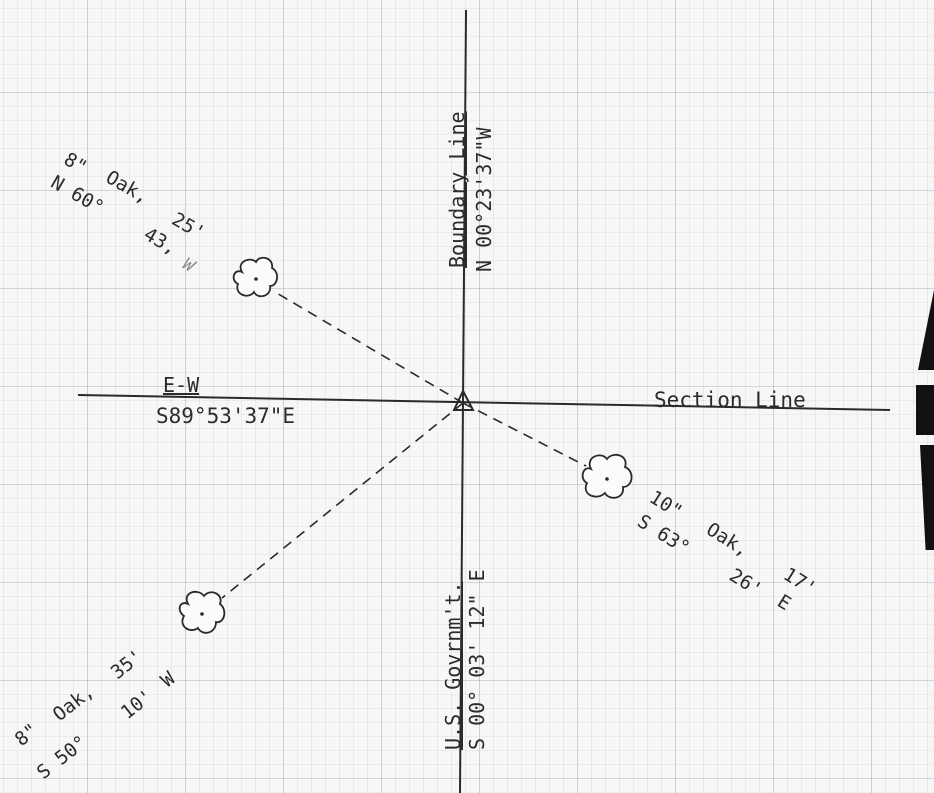 The image size is (934, 793). What do you see at coordinates (255, 277) in the screenshot?
I see `oak-tree-symbol-nw` at bounding box center [255, 277].